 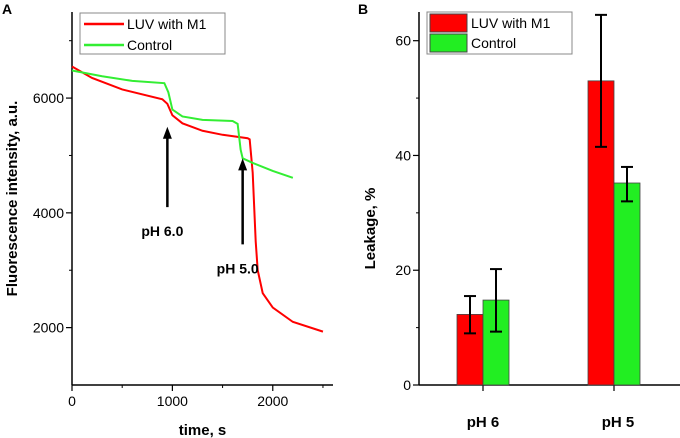 I want to click on y-axis-title-b: Leakage, %, so click(x=370, y=229).